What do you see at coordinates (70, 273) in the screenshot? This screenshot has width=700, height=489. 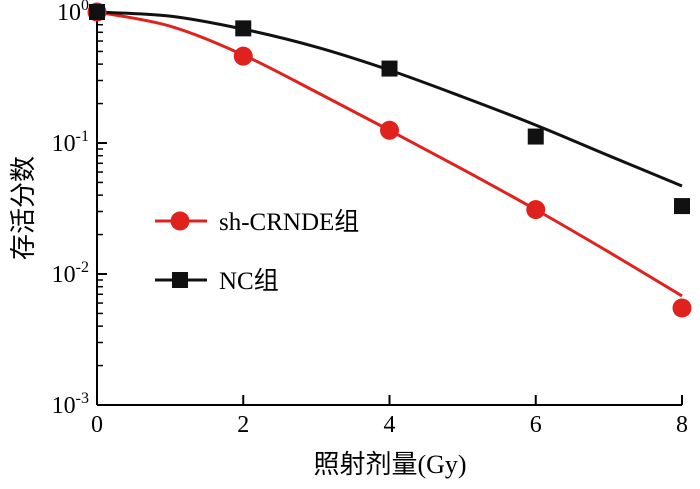 I see `y-tick-label: 10⁻²` at bounding box center [70, 273].